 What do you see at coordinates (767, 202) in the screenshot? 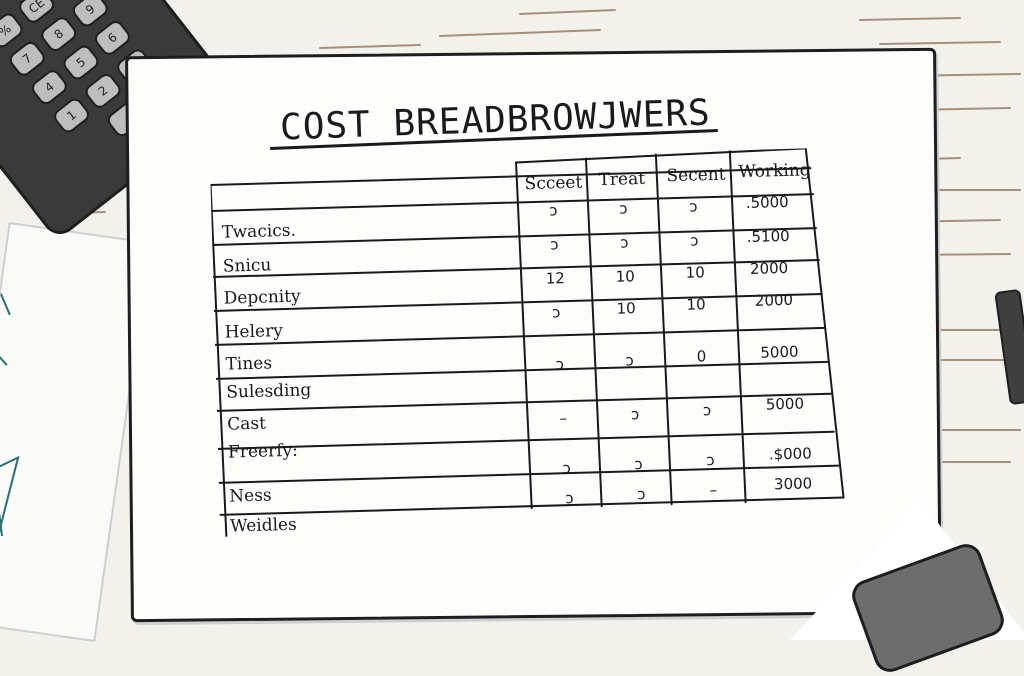
I see `table-cell: .5000` at bounding box center [767, 202].